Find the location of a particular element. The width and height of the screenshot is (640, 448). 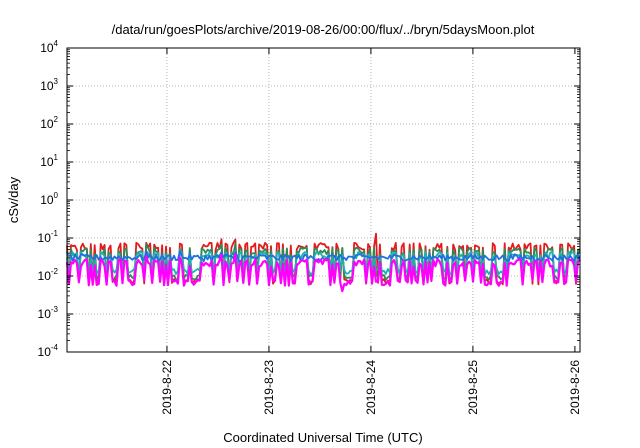

y-tick-label: 10⁰ is located at coordinates (49, 199).